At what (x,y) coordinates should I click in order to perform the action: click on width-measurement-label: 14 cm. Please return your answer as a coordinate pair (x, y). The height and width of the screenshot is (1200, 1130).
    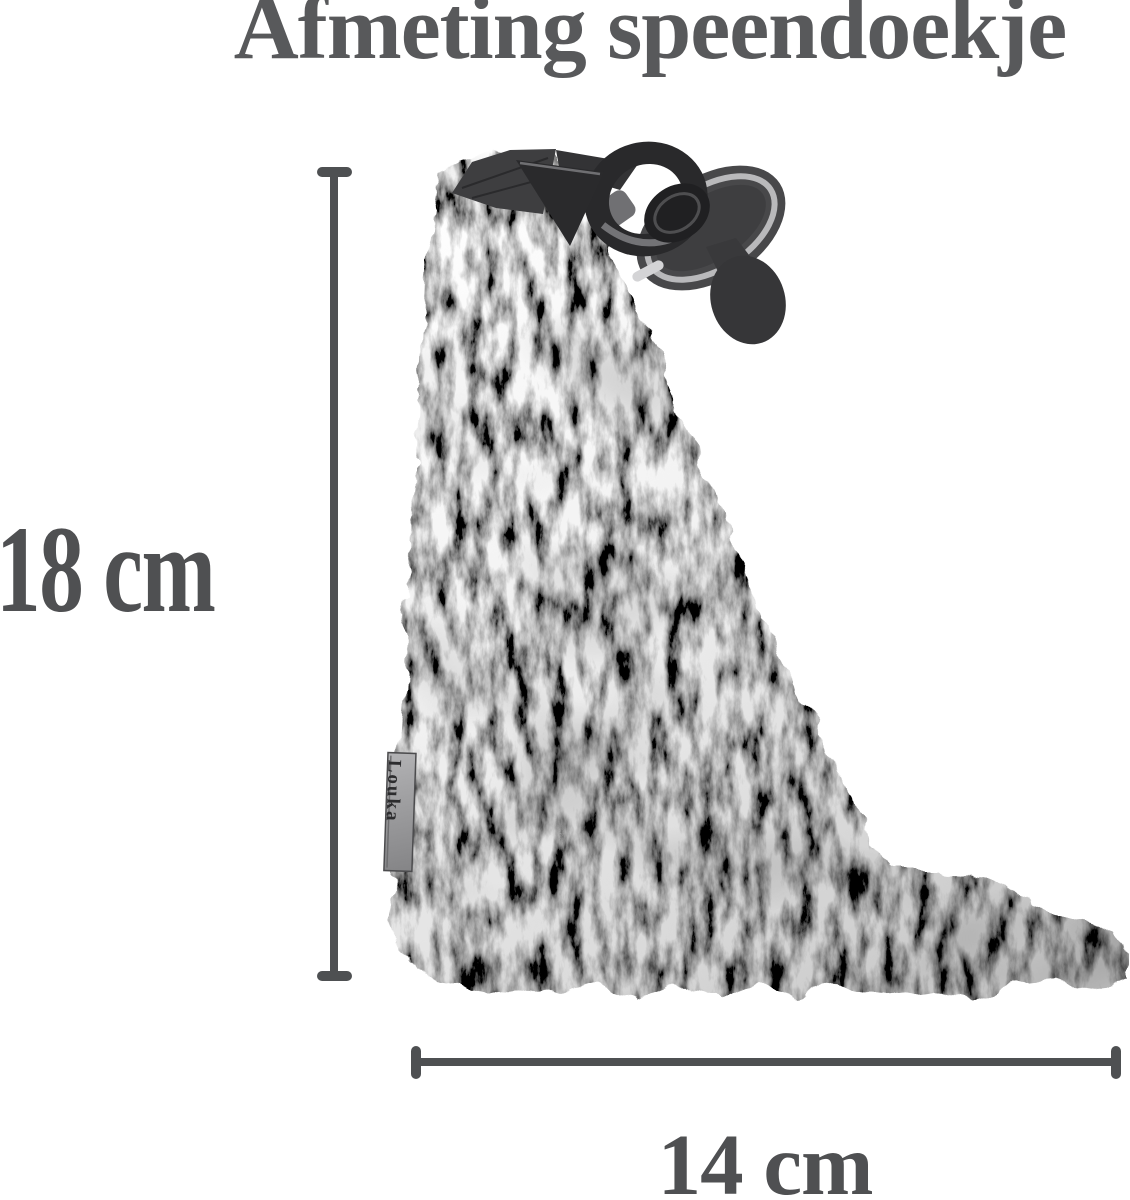
    Looking at the image, I should click on (765, 1158).